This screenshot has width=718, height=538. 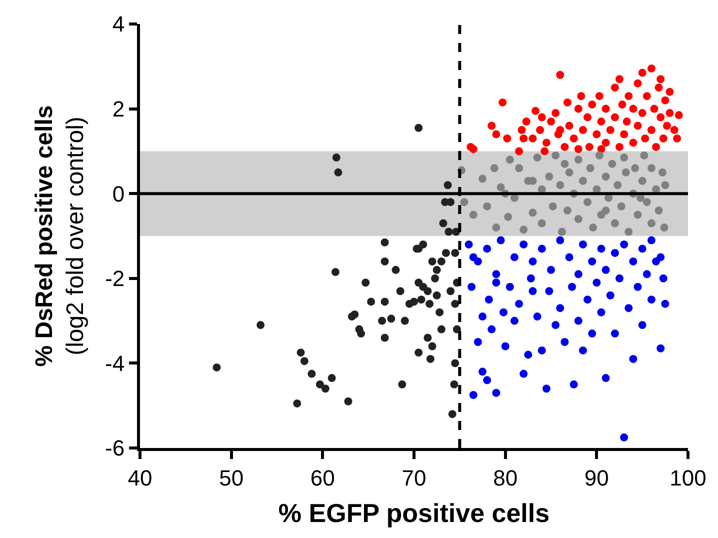 What do you see at coordinates (322, 477) in the screenshot?
I see `x-tick-label: 60` at bounding box center [322, 477].